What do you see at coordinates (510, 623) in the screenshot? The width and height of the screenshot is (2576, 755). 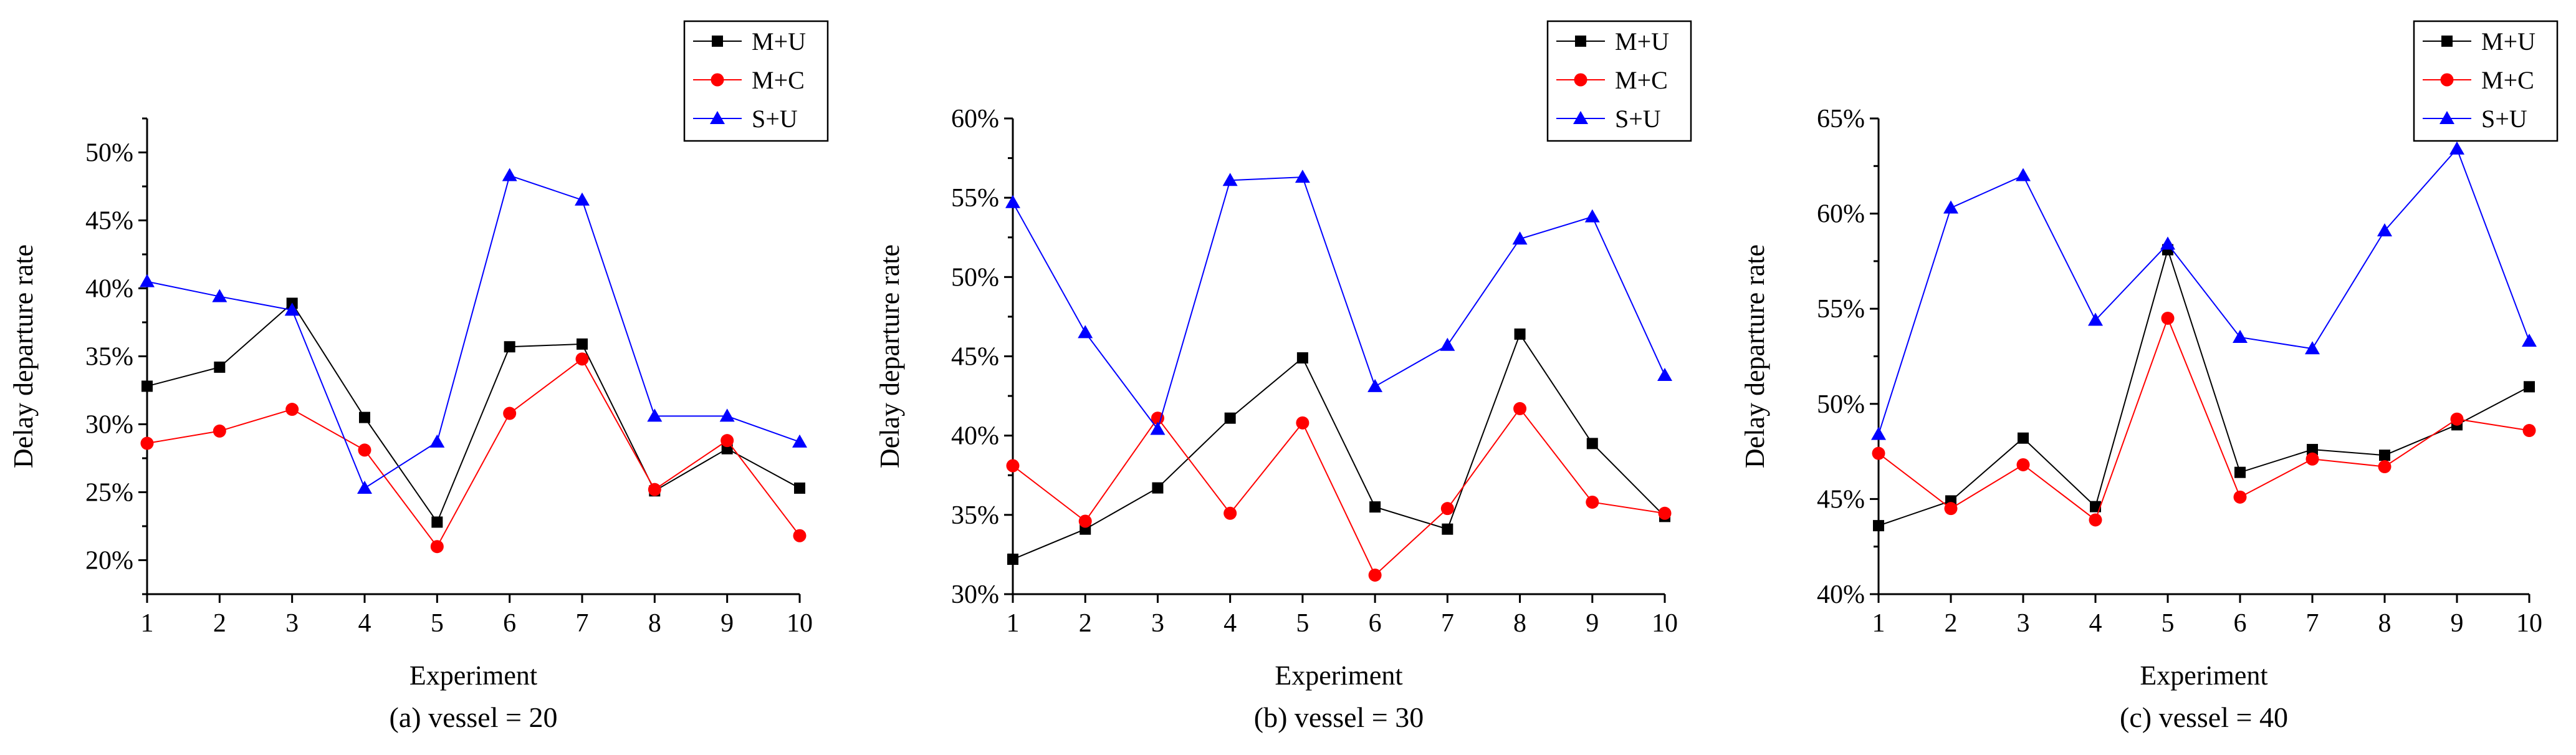 I see `x-tick-label: 6` at bounding box center [510, 623].